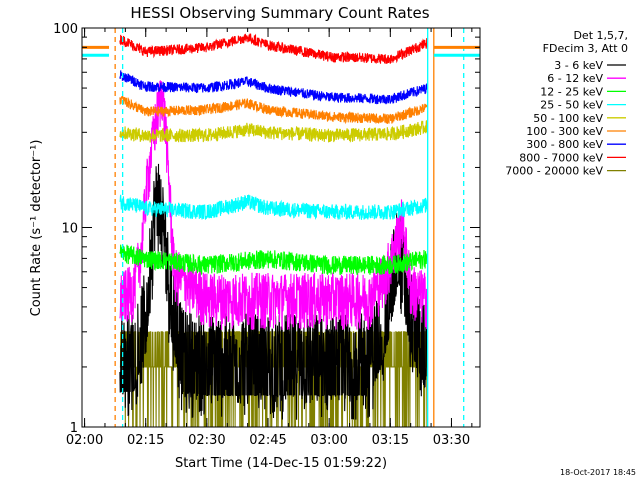 The image size is (640, 480). What do you see at coordinates (564, 144) in the screenshot?
I see `legend-label: 300 - 800 keV` at bounding box center [564, 144].